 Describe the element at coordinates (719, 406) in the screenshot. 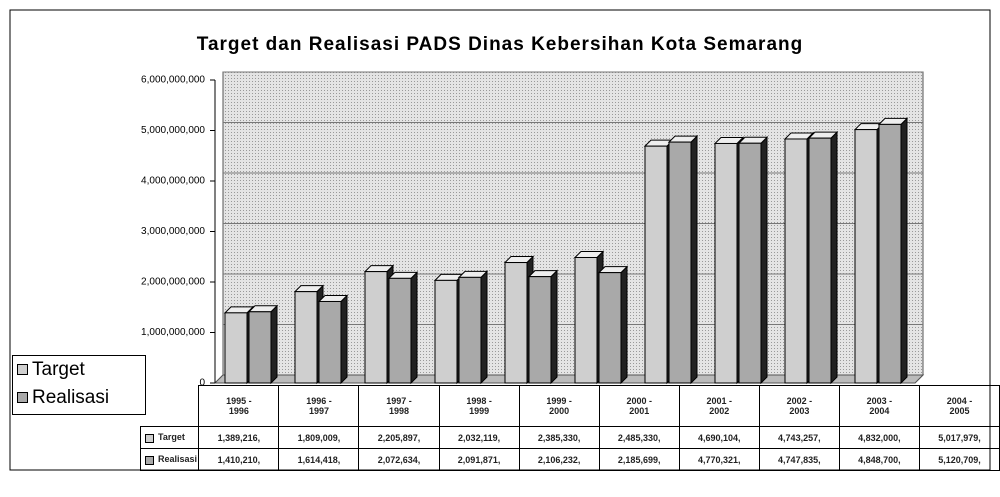

I see `category-label: 2001 - 2002` at that location.